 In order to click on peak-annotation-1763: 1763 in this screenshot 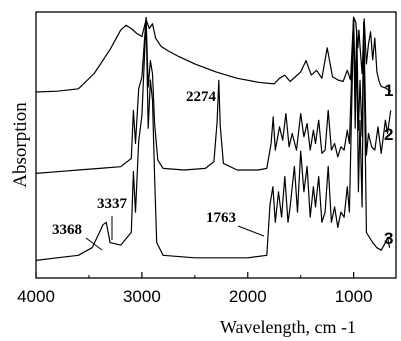, I will do `click(221, 218)`.